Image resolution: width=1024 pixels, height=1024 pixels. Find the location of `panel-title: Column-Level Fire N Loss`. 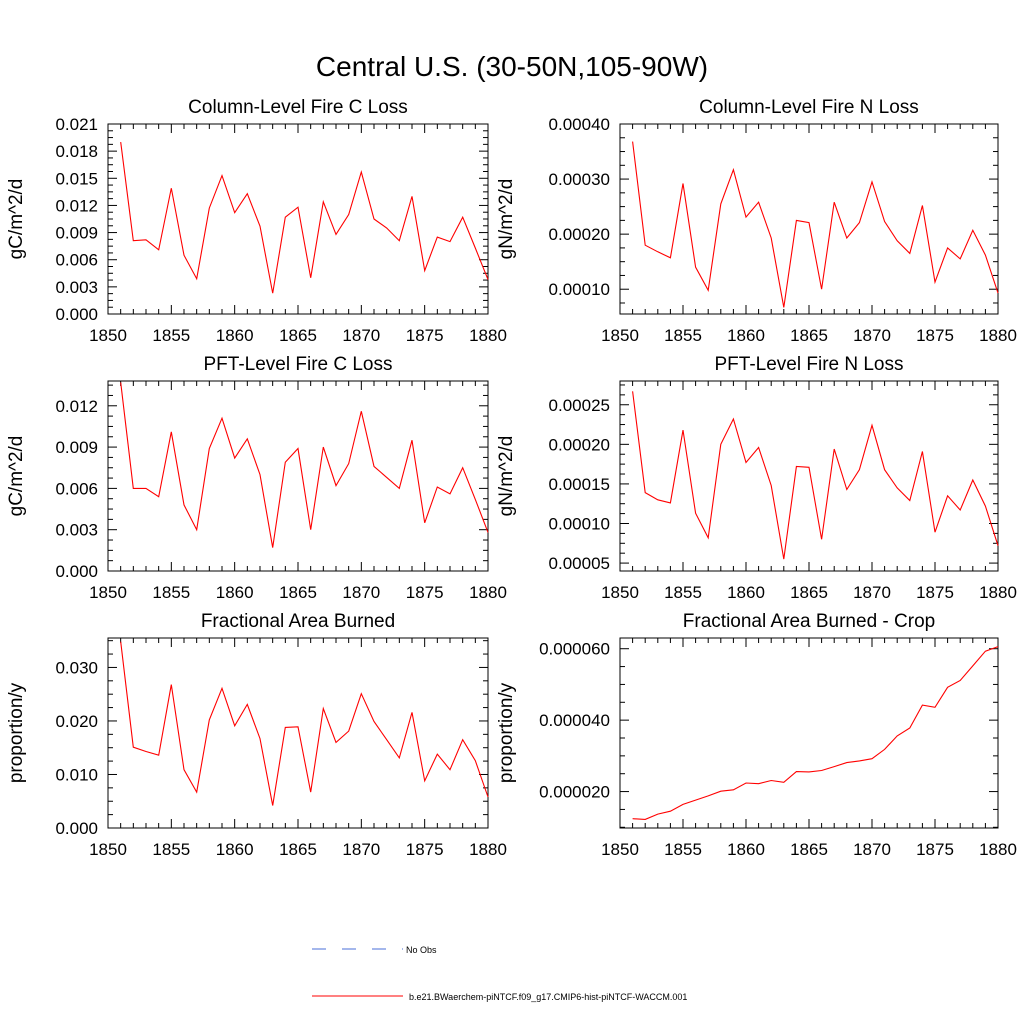

panel-title: Column-Level Fire N Loss is located at coordinates (809, 107).